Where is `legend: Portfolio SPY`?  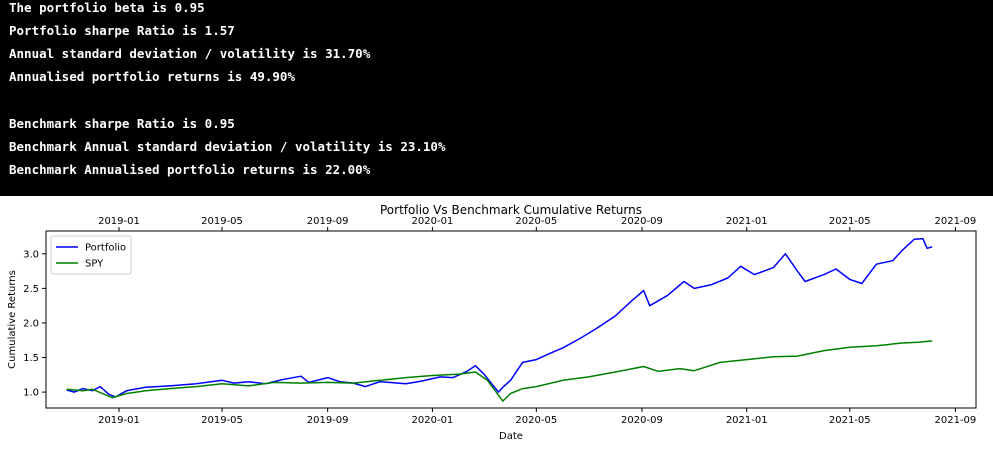
legend: Portfolio SPY is located at coordinates (91, 255).